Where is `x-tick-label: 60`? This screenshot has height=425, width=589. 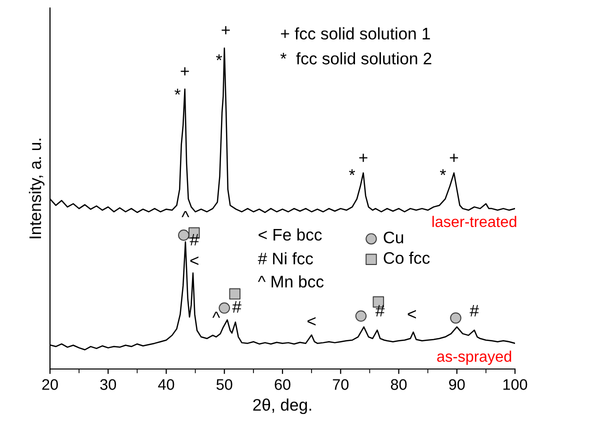 x-tick-label: 60 is located at coordinates (282, 384).